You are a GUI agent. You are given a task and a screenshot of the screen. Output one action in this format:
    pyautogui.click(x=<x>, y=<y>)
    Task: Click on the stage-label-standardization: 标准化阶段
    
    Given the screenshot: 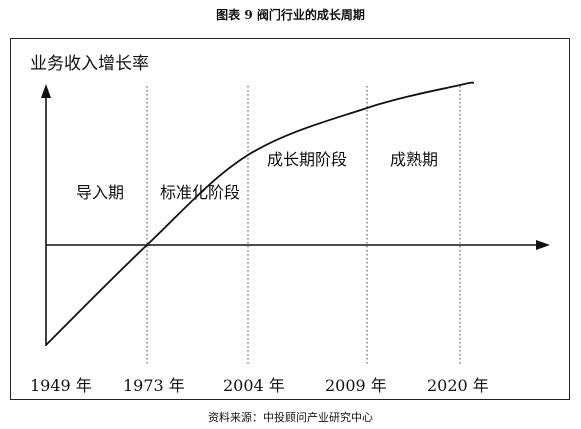 What is the action you would take?
    pyautogui.click(x=200, y=192)
    